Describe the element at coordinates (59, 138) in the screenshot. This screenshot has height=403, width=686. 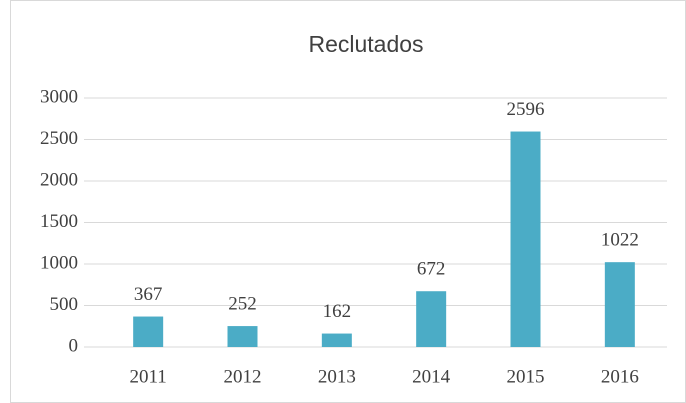
I see `y-tick-label: 2500` at that location.